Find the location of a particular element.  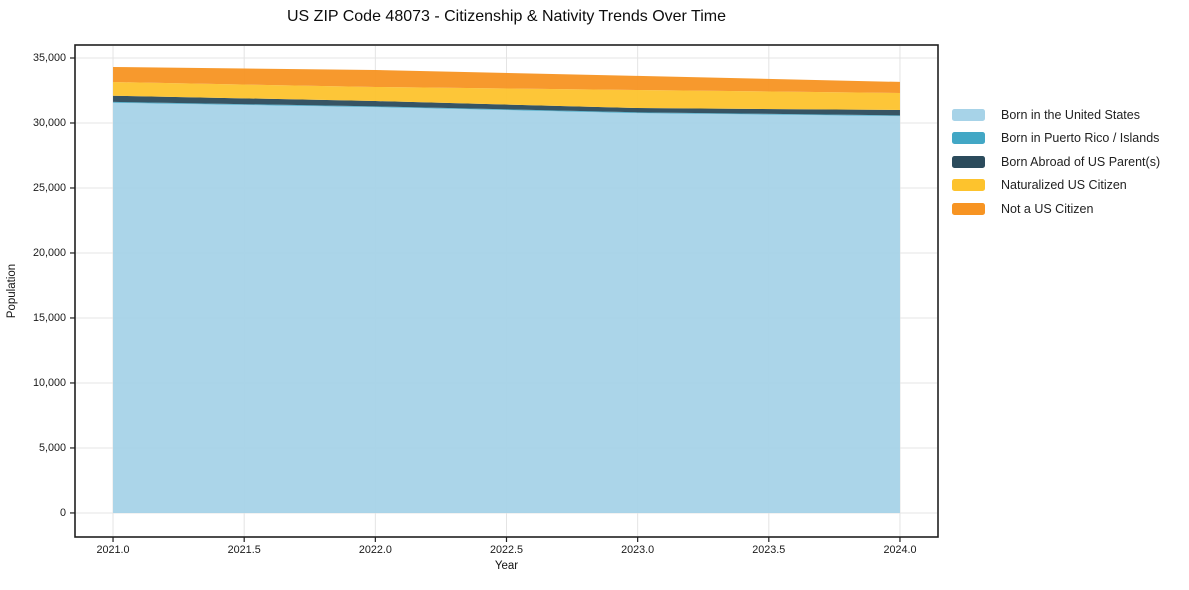

legend-item: Born in the United States is located at coordinates (1056, 115).